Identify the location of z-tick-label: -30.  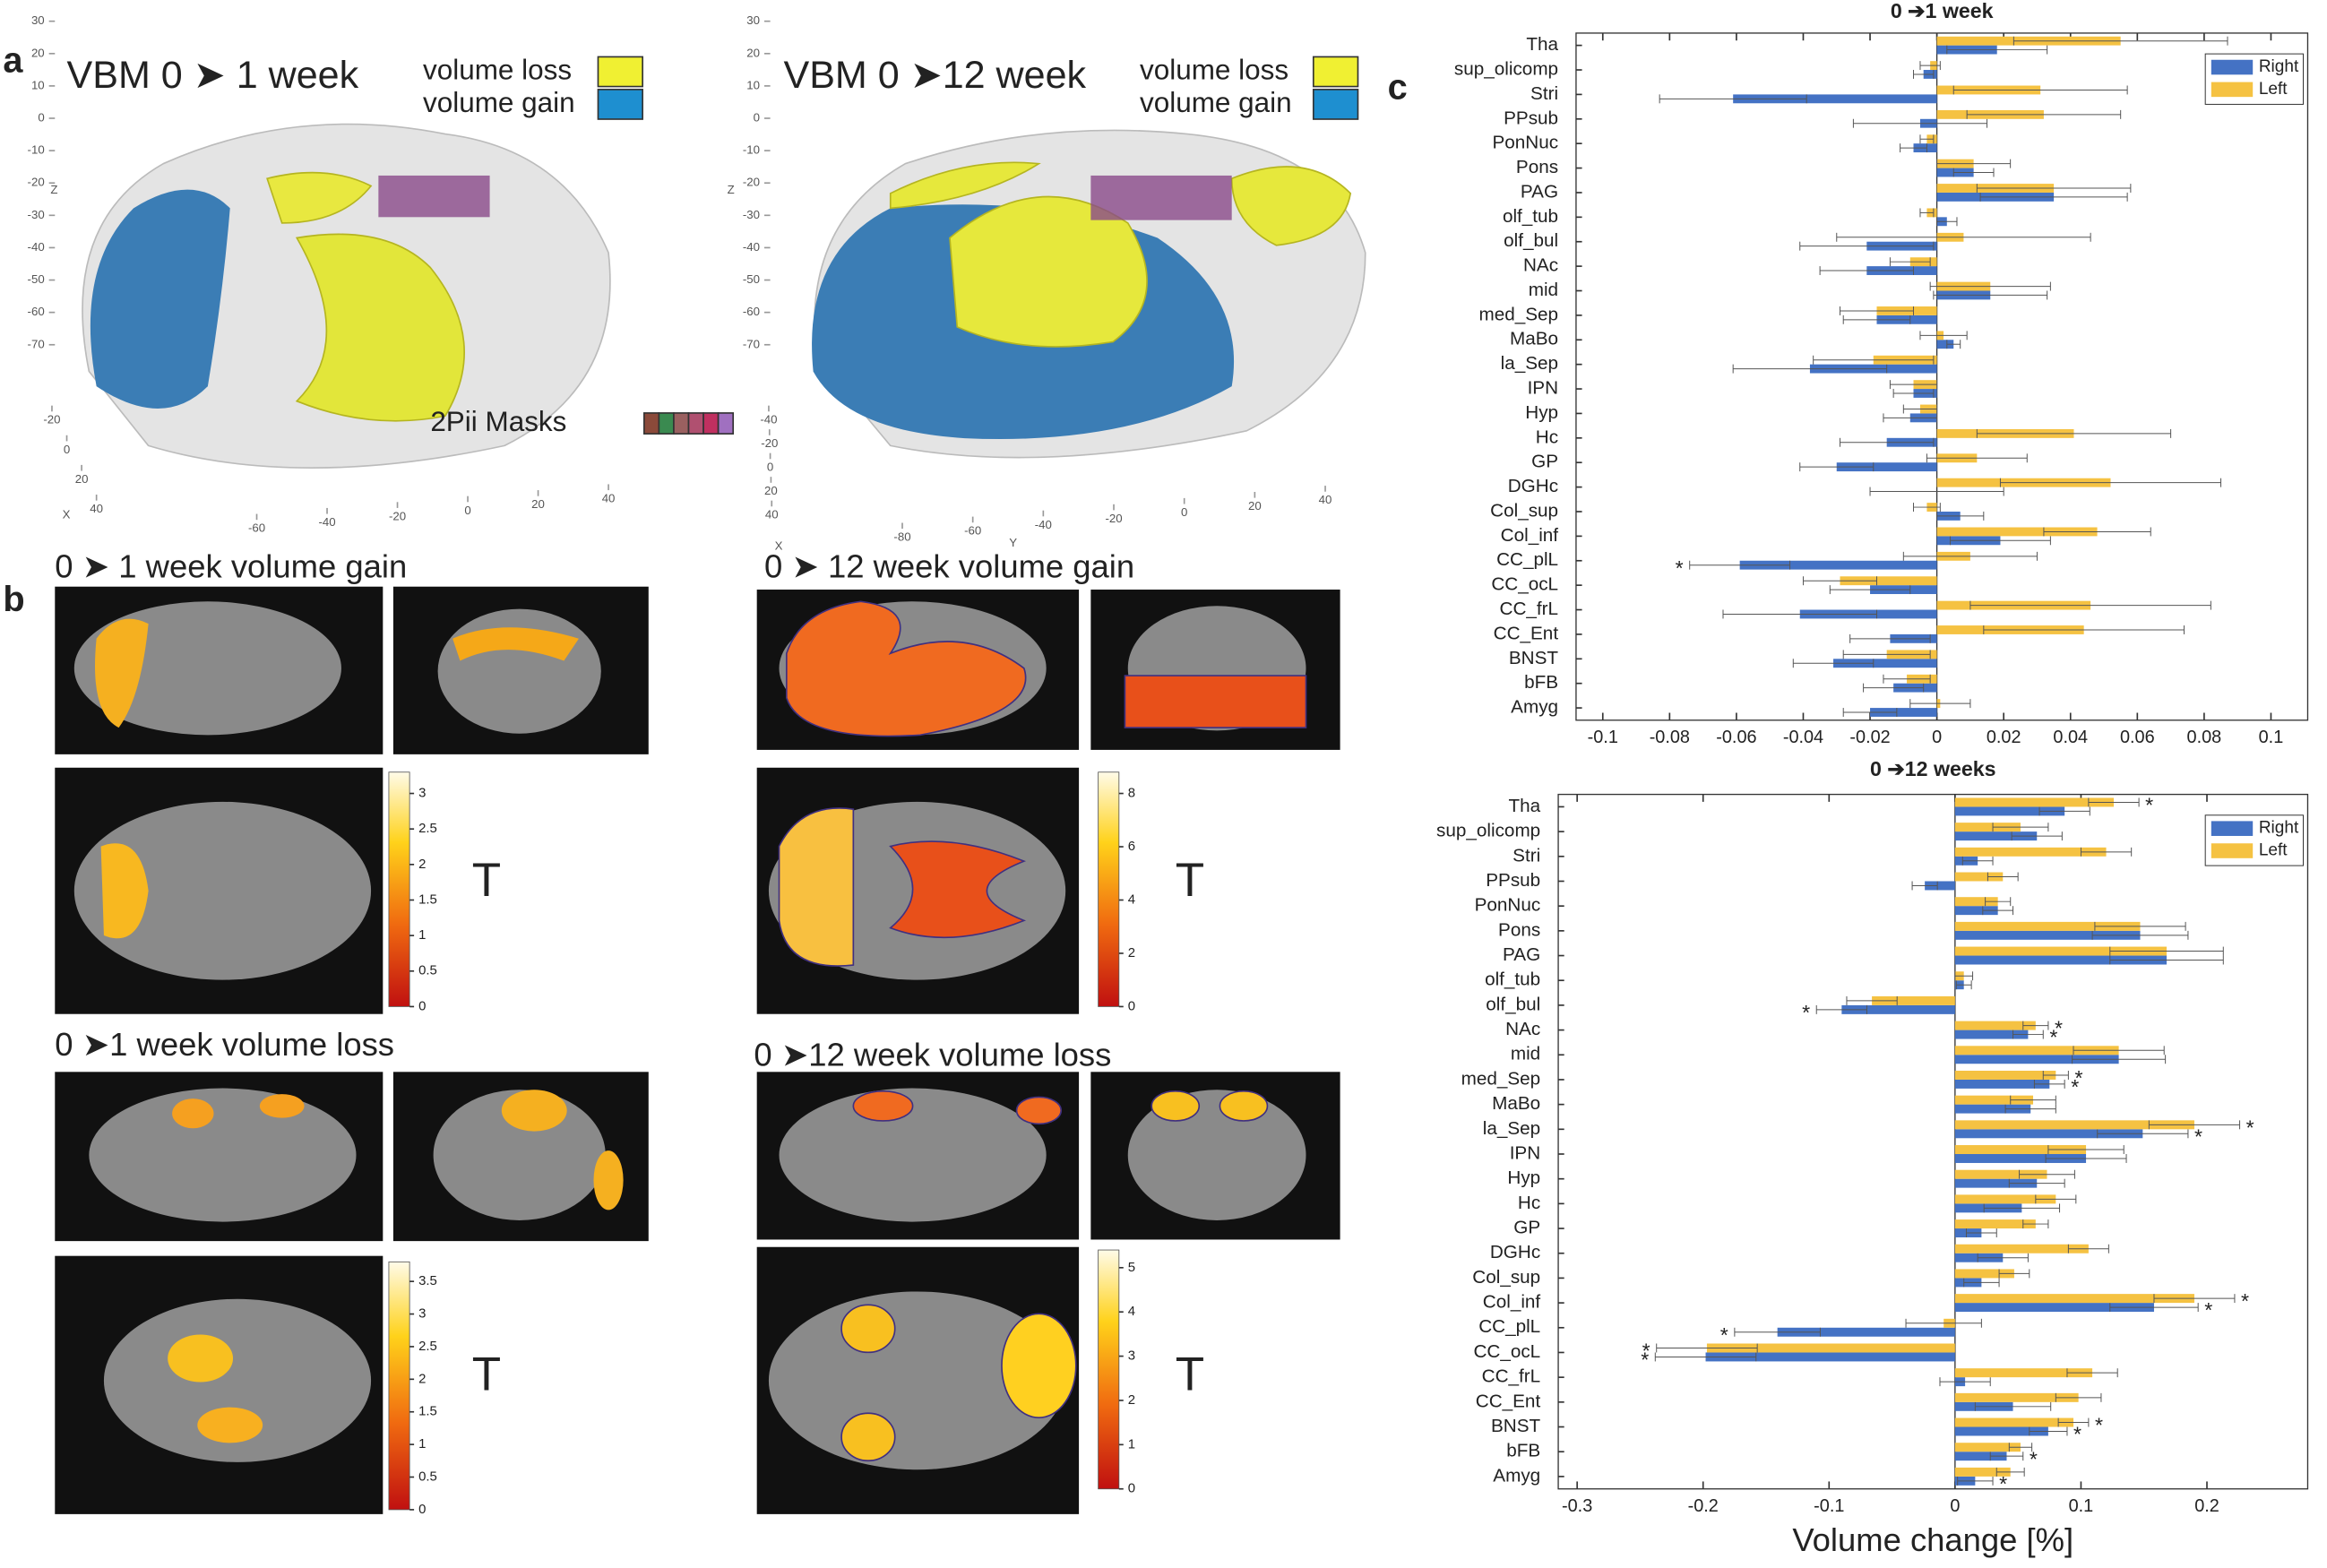
(36, 215).